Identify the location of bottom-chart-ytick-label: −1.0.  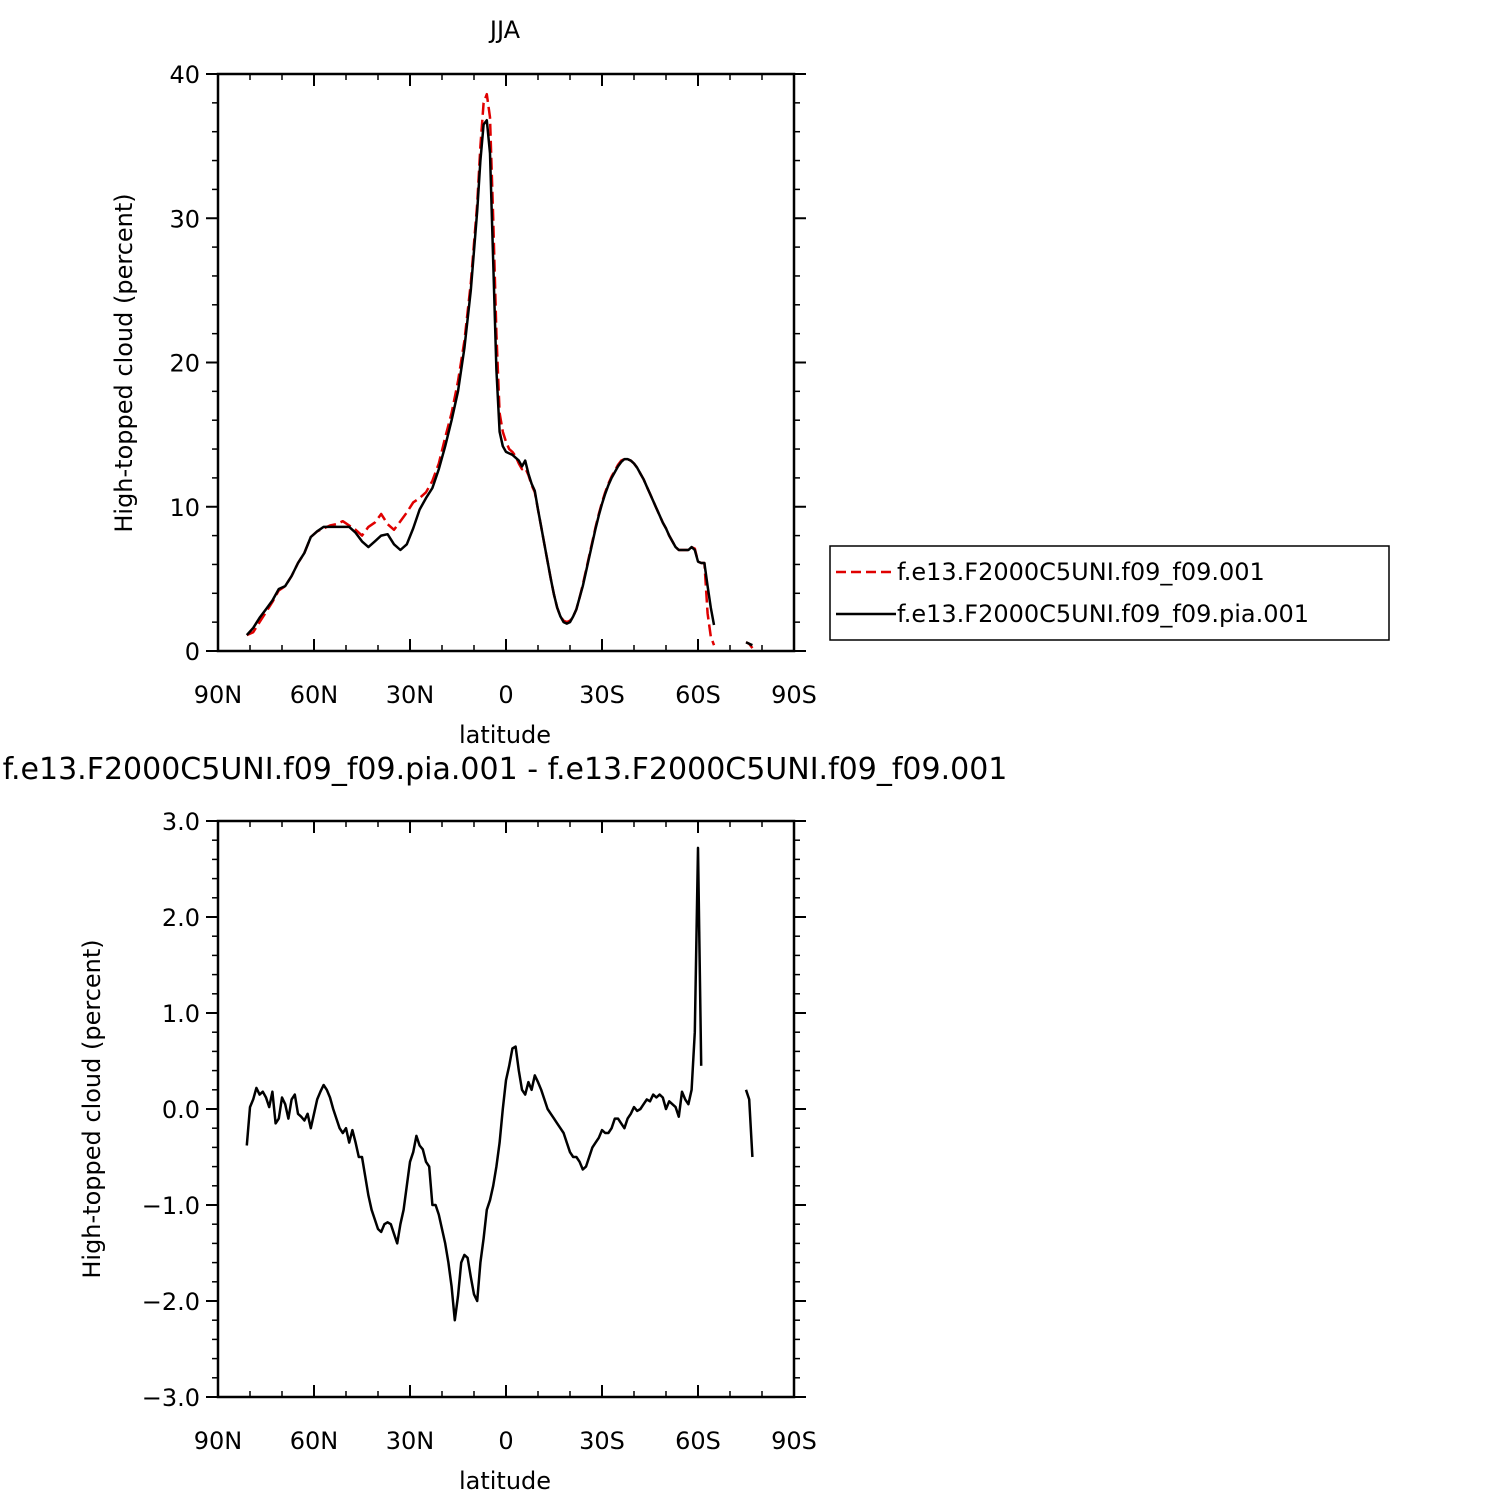
(171, 1206).